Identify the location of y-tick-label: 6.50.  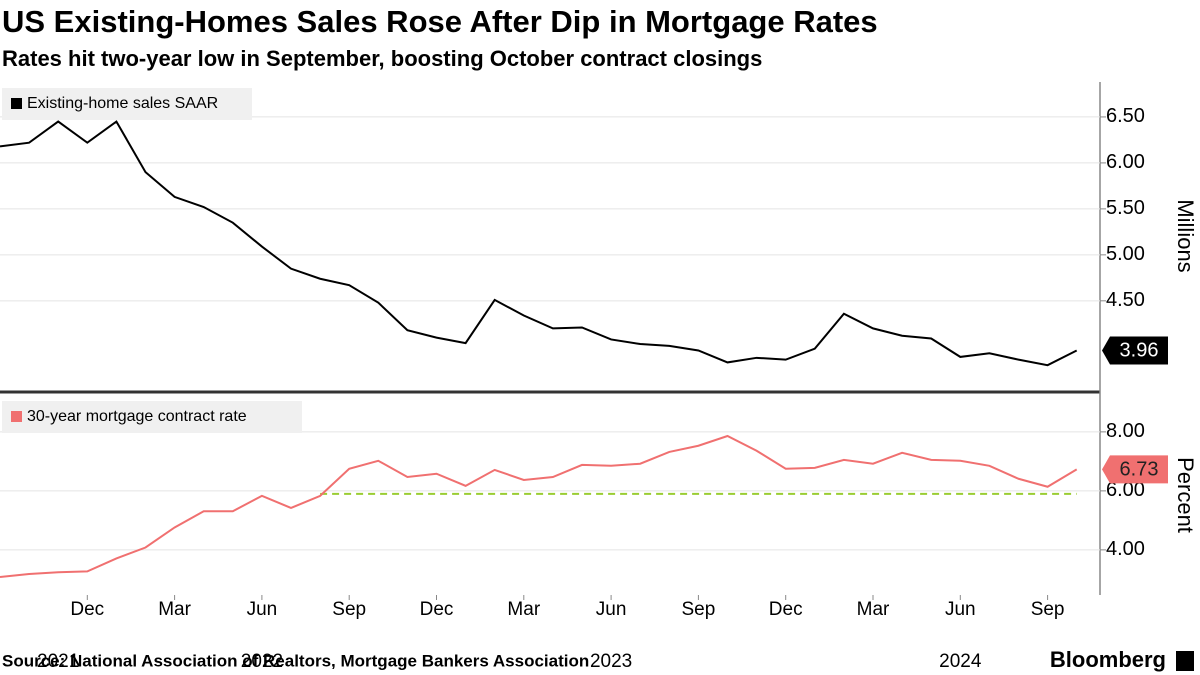
(1125, 116).